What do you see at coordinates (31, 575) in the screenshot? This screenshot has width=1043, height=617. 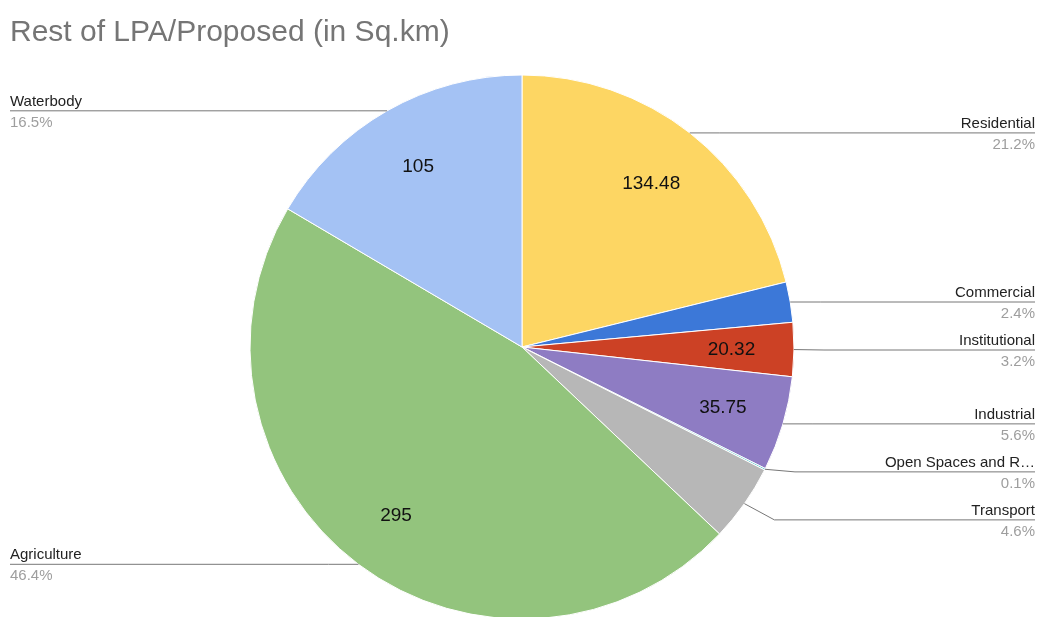 I see `text: 46.4%` at bounding box center [31, 575].